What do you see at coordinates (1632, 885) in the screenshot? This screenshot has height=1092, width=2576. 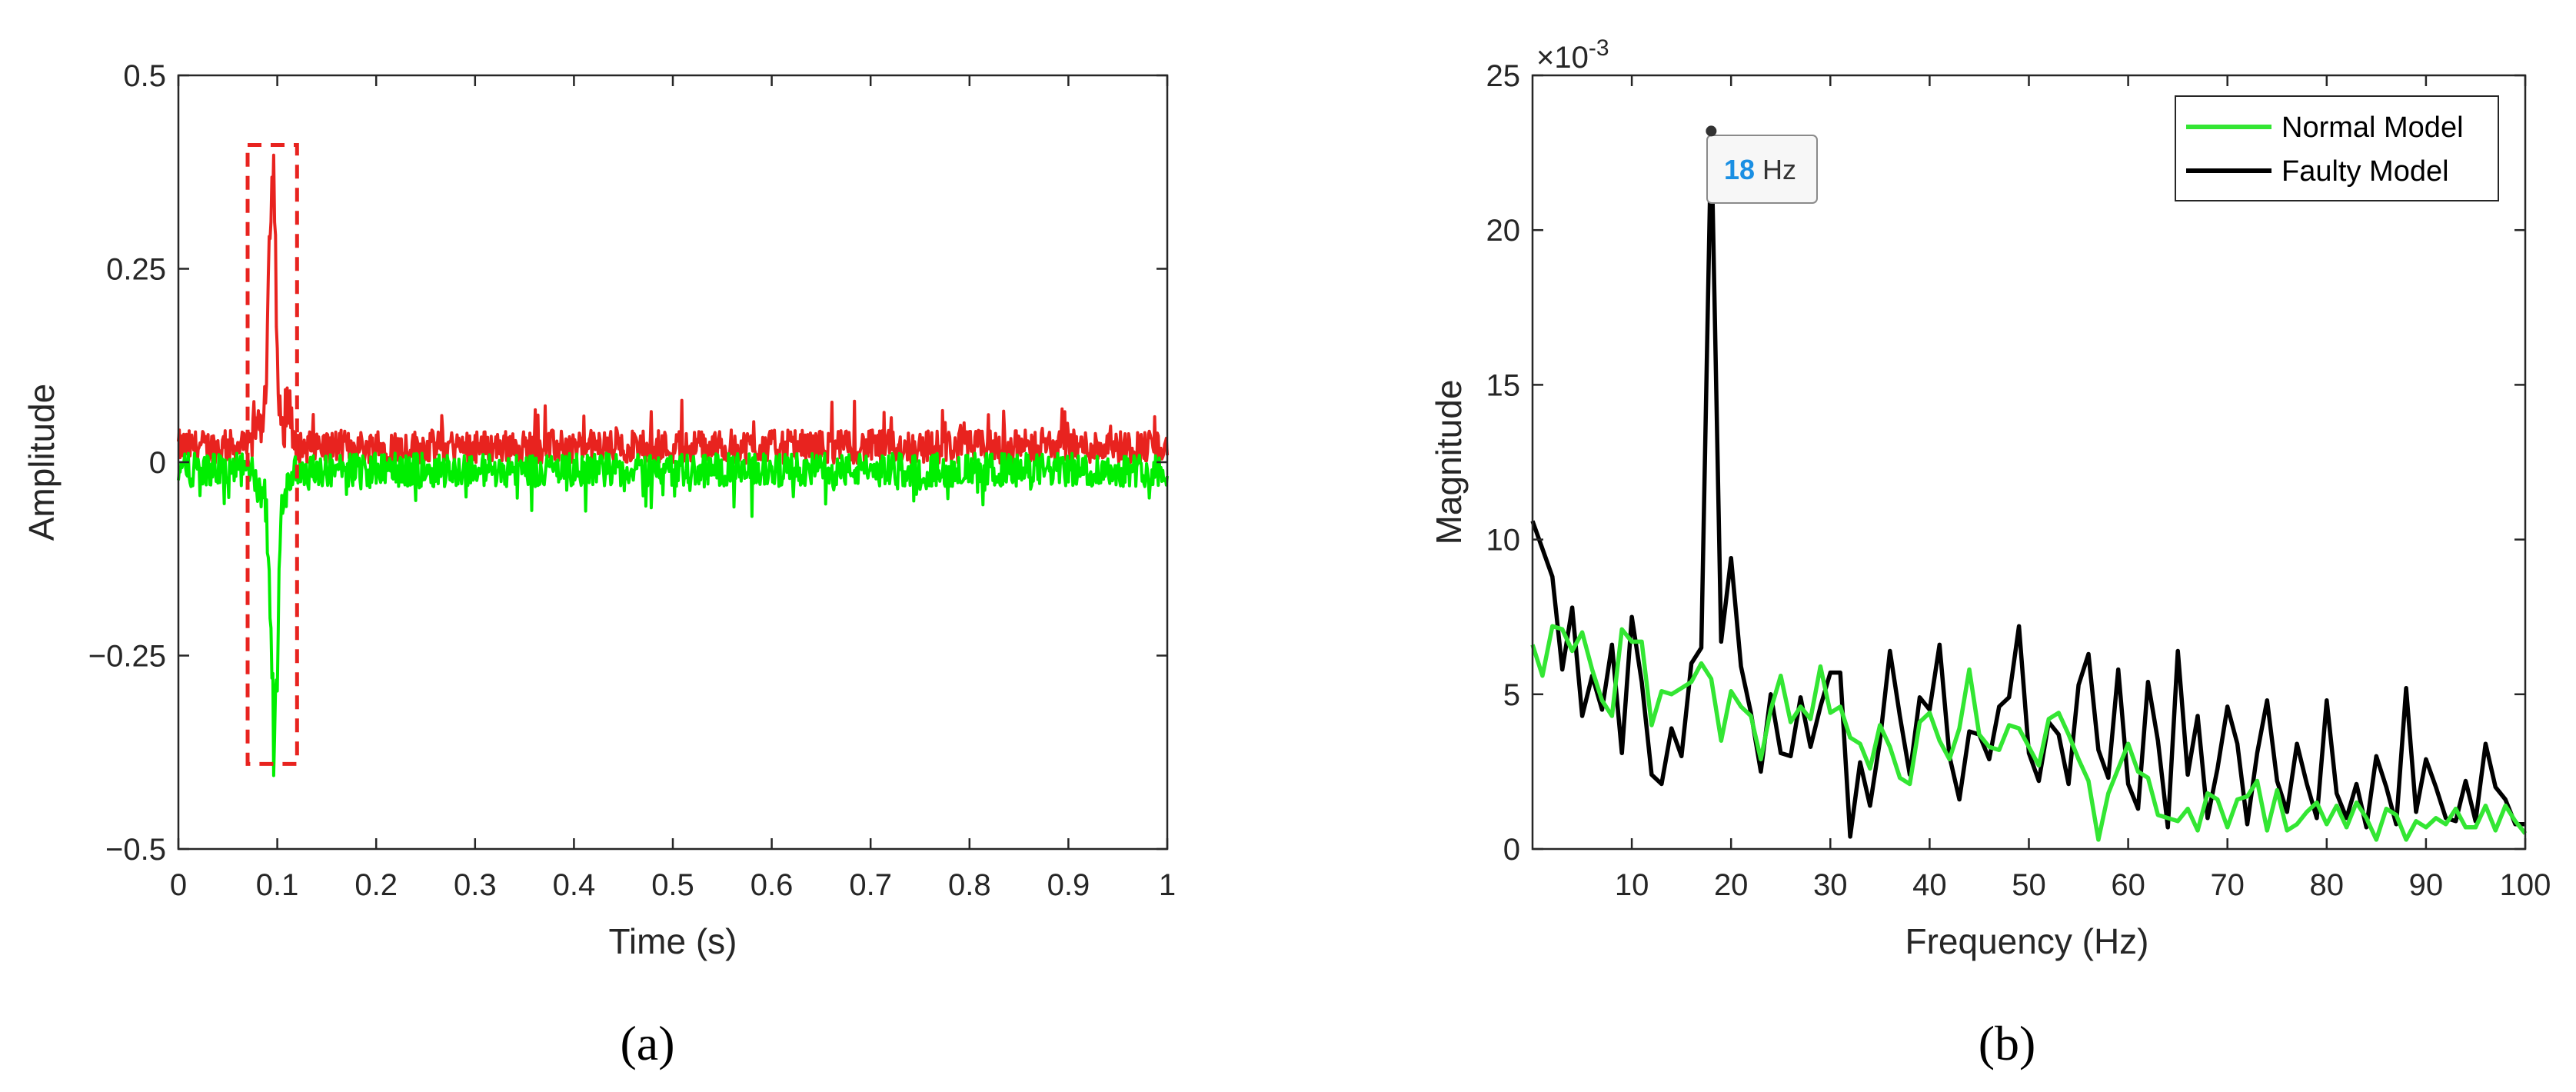 I see `x-tick-label: 10` at bounding box center [1632, 885].